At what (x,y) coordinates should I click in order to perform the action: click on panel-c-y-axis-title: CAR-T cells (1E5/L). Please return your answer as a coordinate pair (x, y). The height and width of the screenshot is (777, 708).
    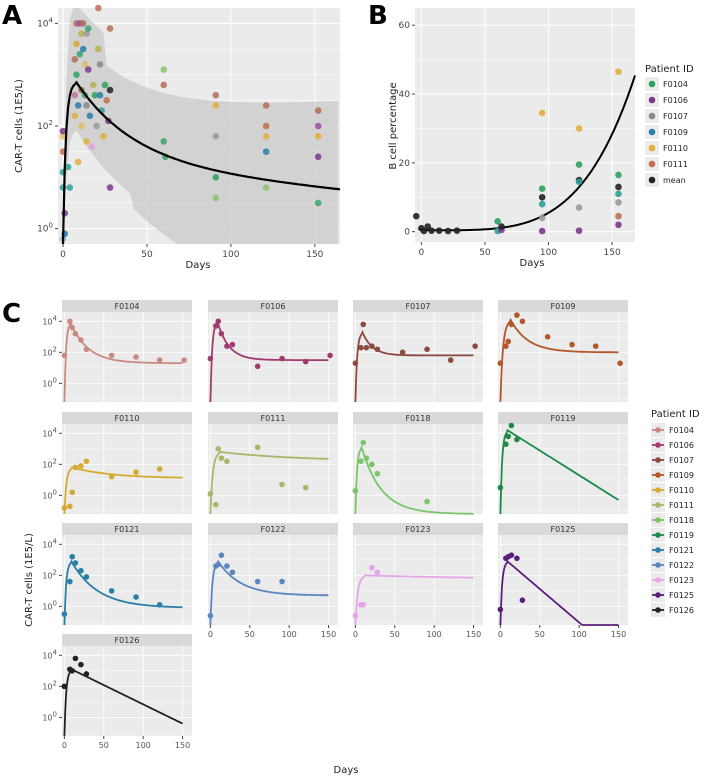
    Looking at the image, I should click on (29, 580).